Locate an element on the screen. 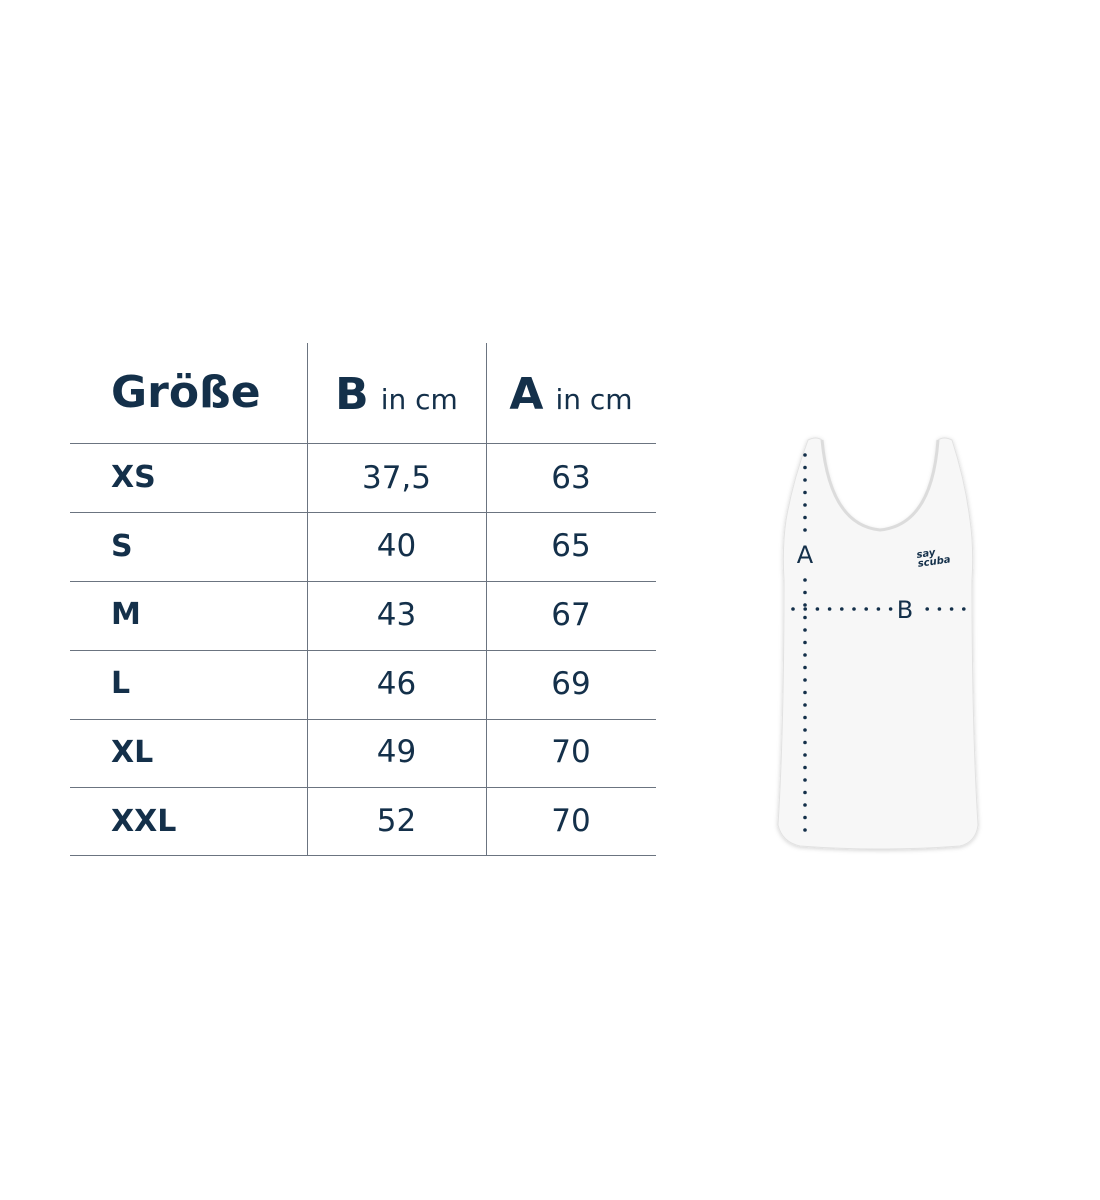 The width and height of the screenshot is (1100, 1200). b-value-cell: 40 is located at coordinates (396, 546).